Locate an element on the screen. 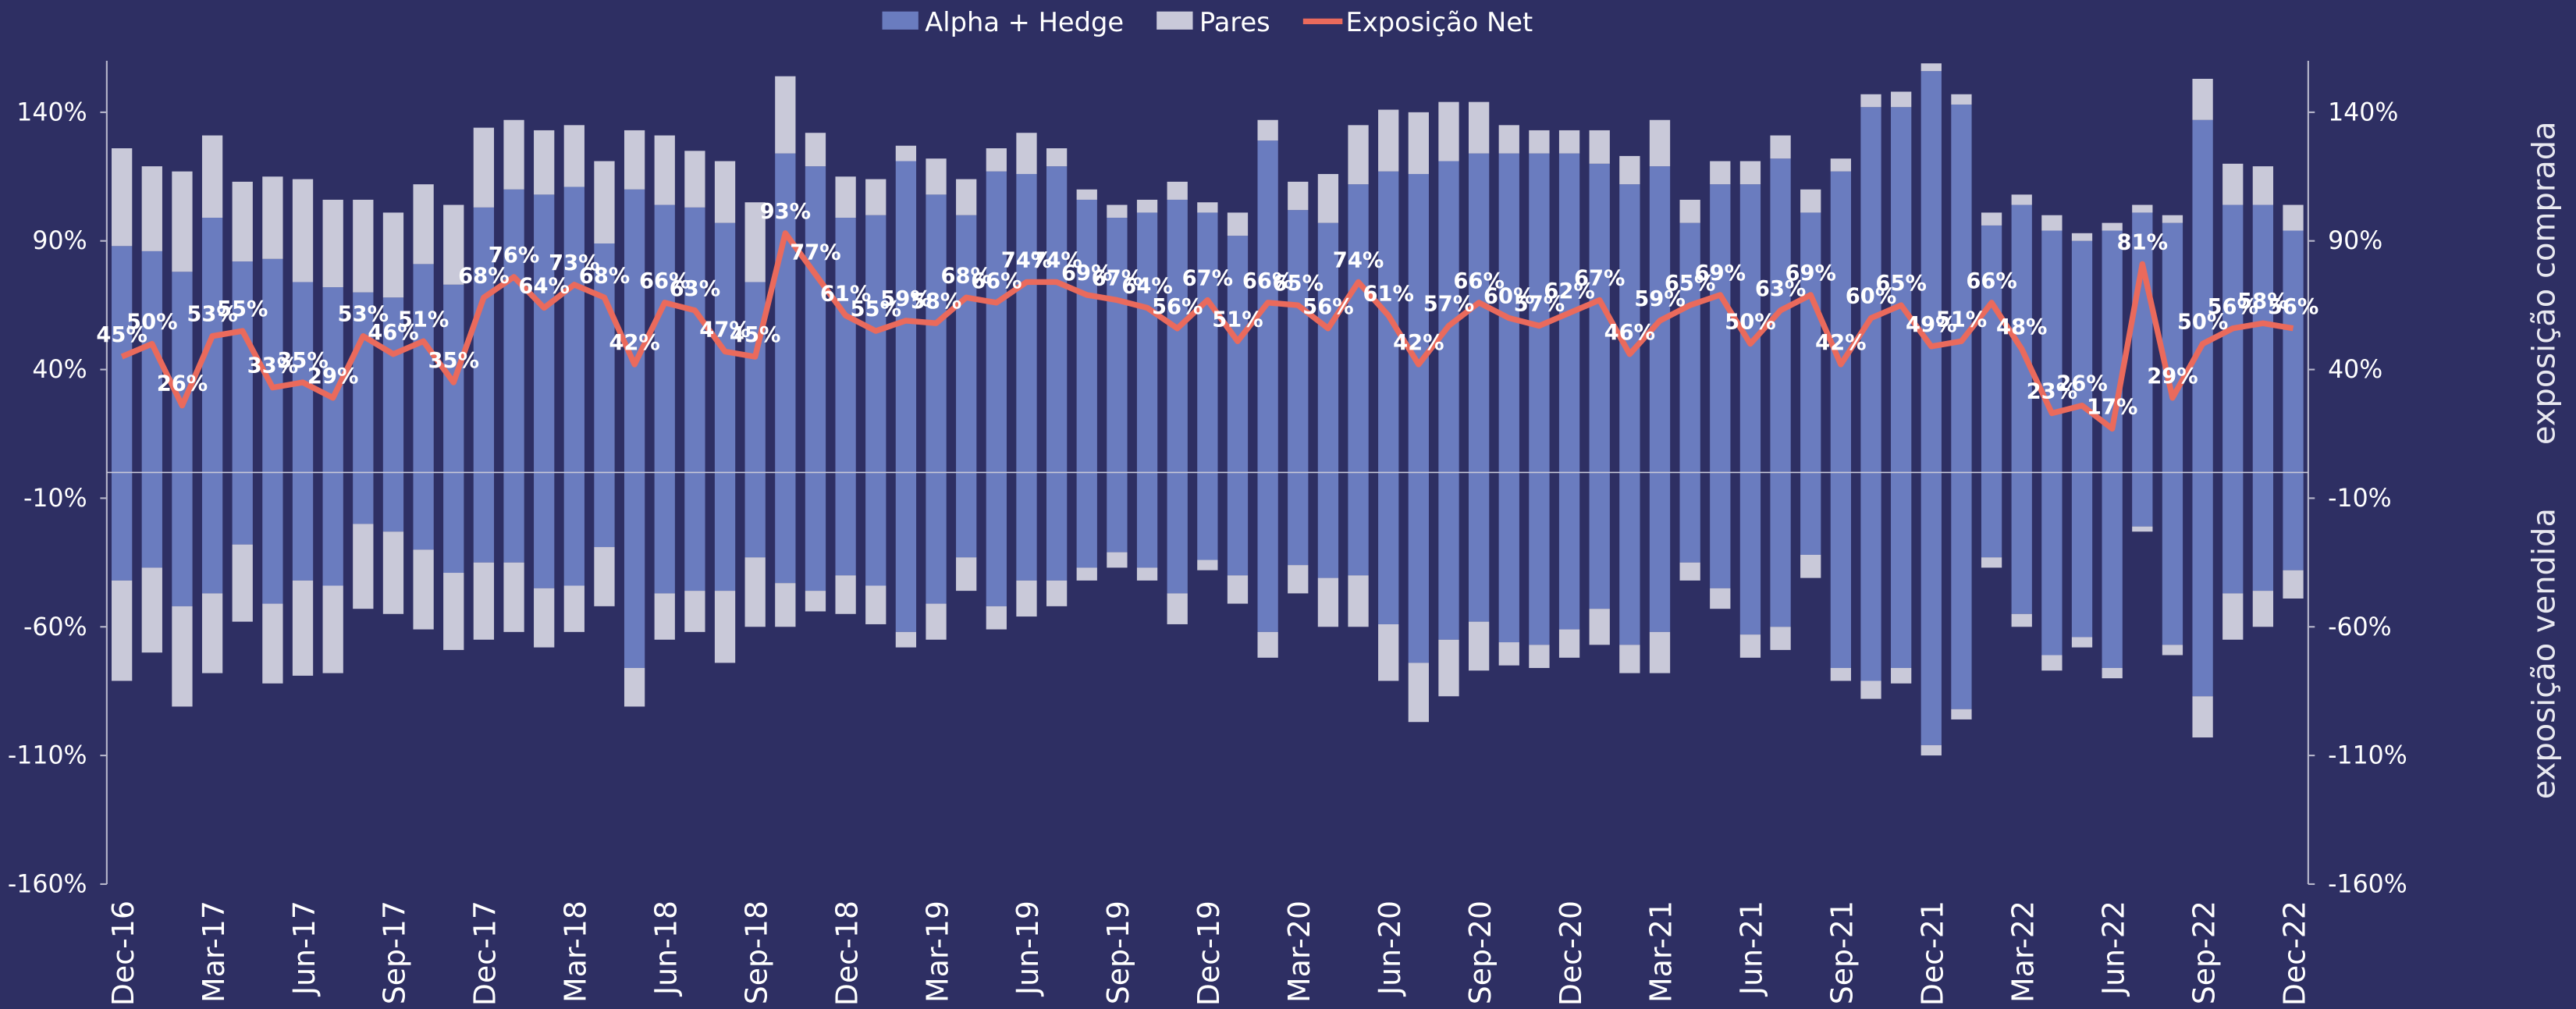 This screenshot has height=1009, width=2576. y2-tick-label: -110% is located at coordinates (2367, 756).